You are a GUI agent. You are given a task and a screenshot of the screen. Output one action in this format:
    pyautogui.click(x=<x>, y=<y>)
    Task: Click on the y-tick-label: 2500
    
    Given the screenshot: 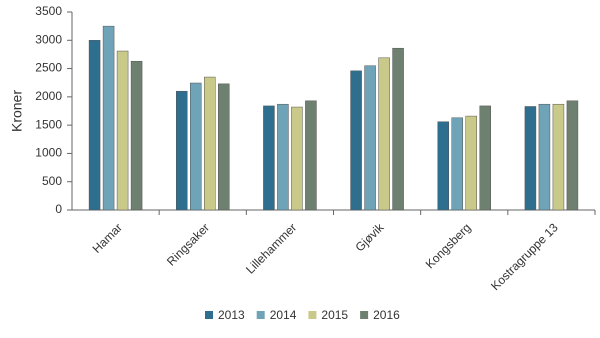 What is the action you would take?
    pyautogui.click(x=48, y=68)
    